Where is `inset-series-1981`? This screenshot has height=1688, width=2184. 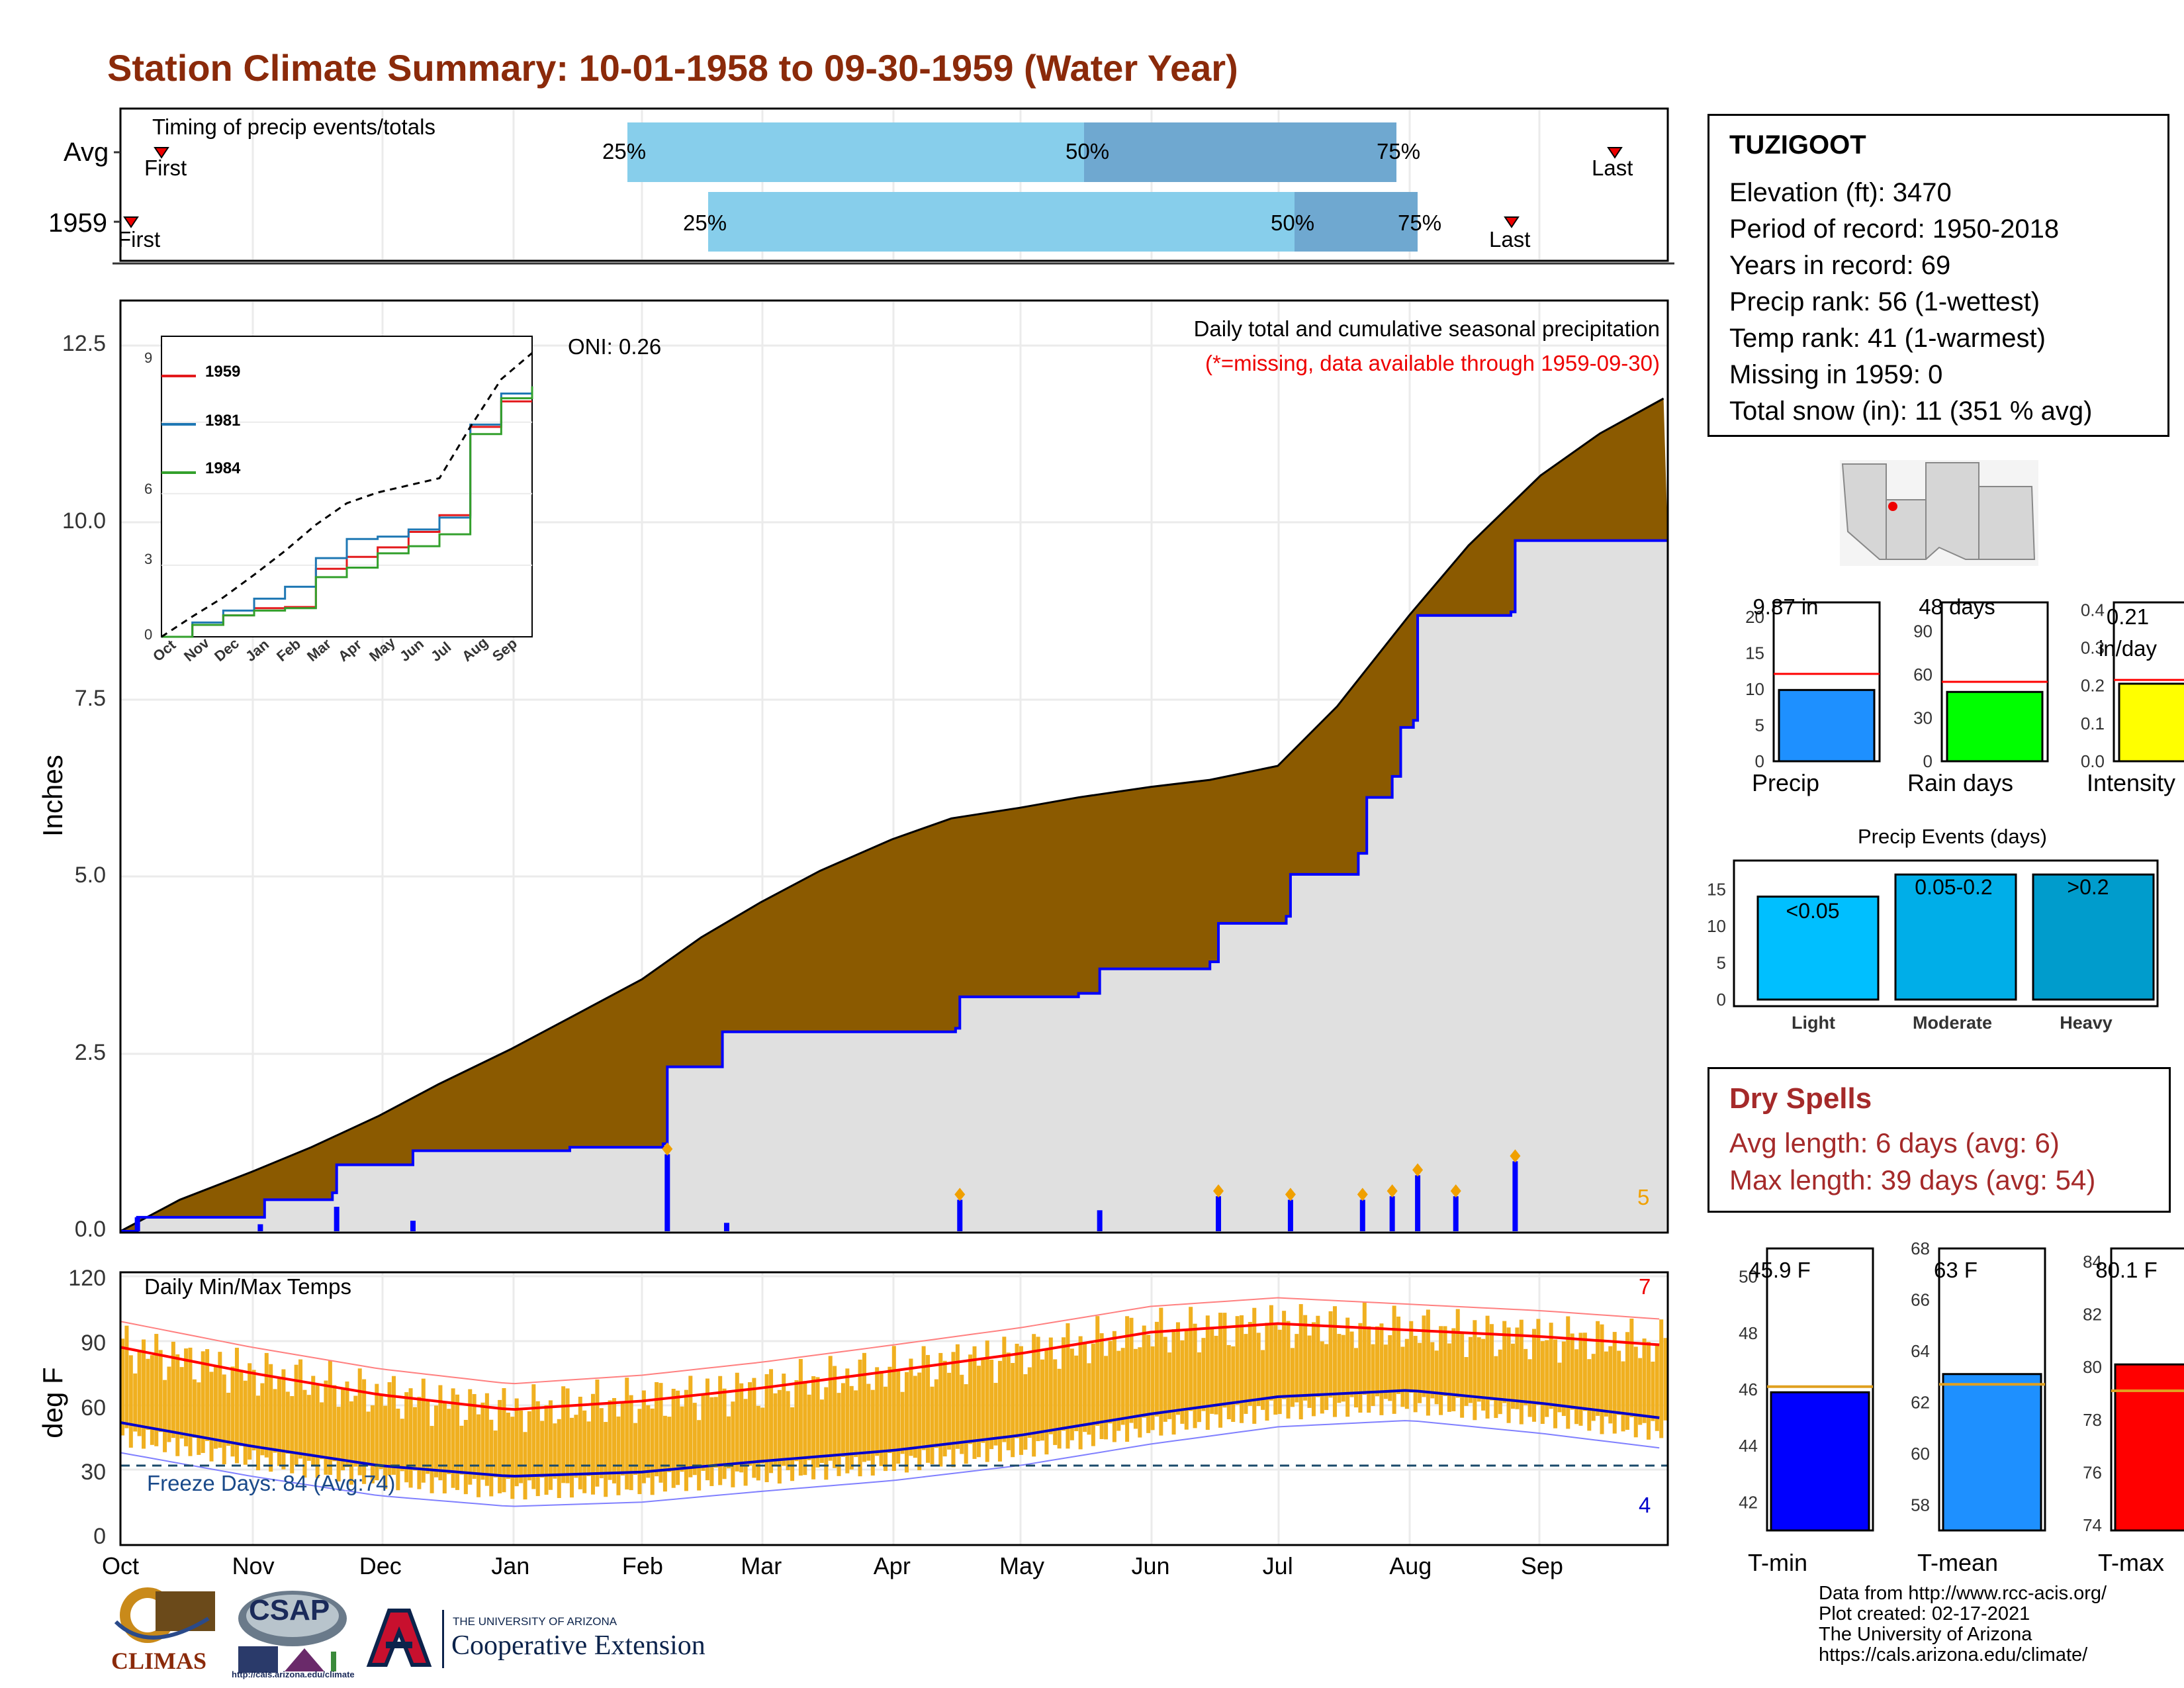 inset-series-1981 is located at coordinates (347, 512).